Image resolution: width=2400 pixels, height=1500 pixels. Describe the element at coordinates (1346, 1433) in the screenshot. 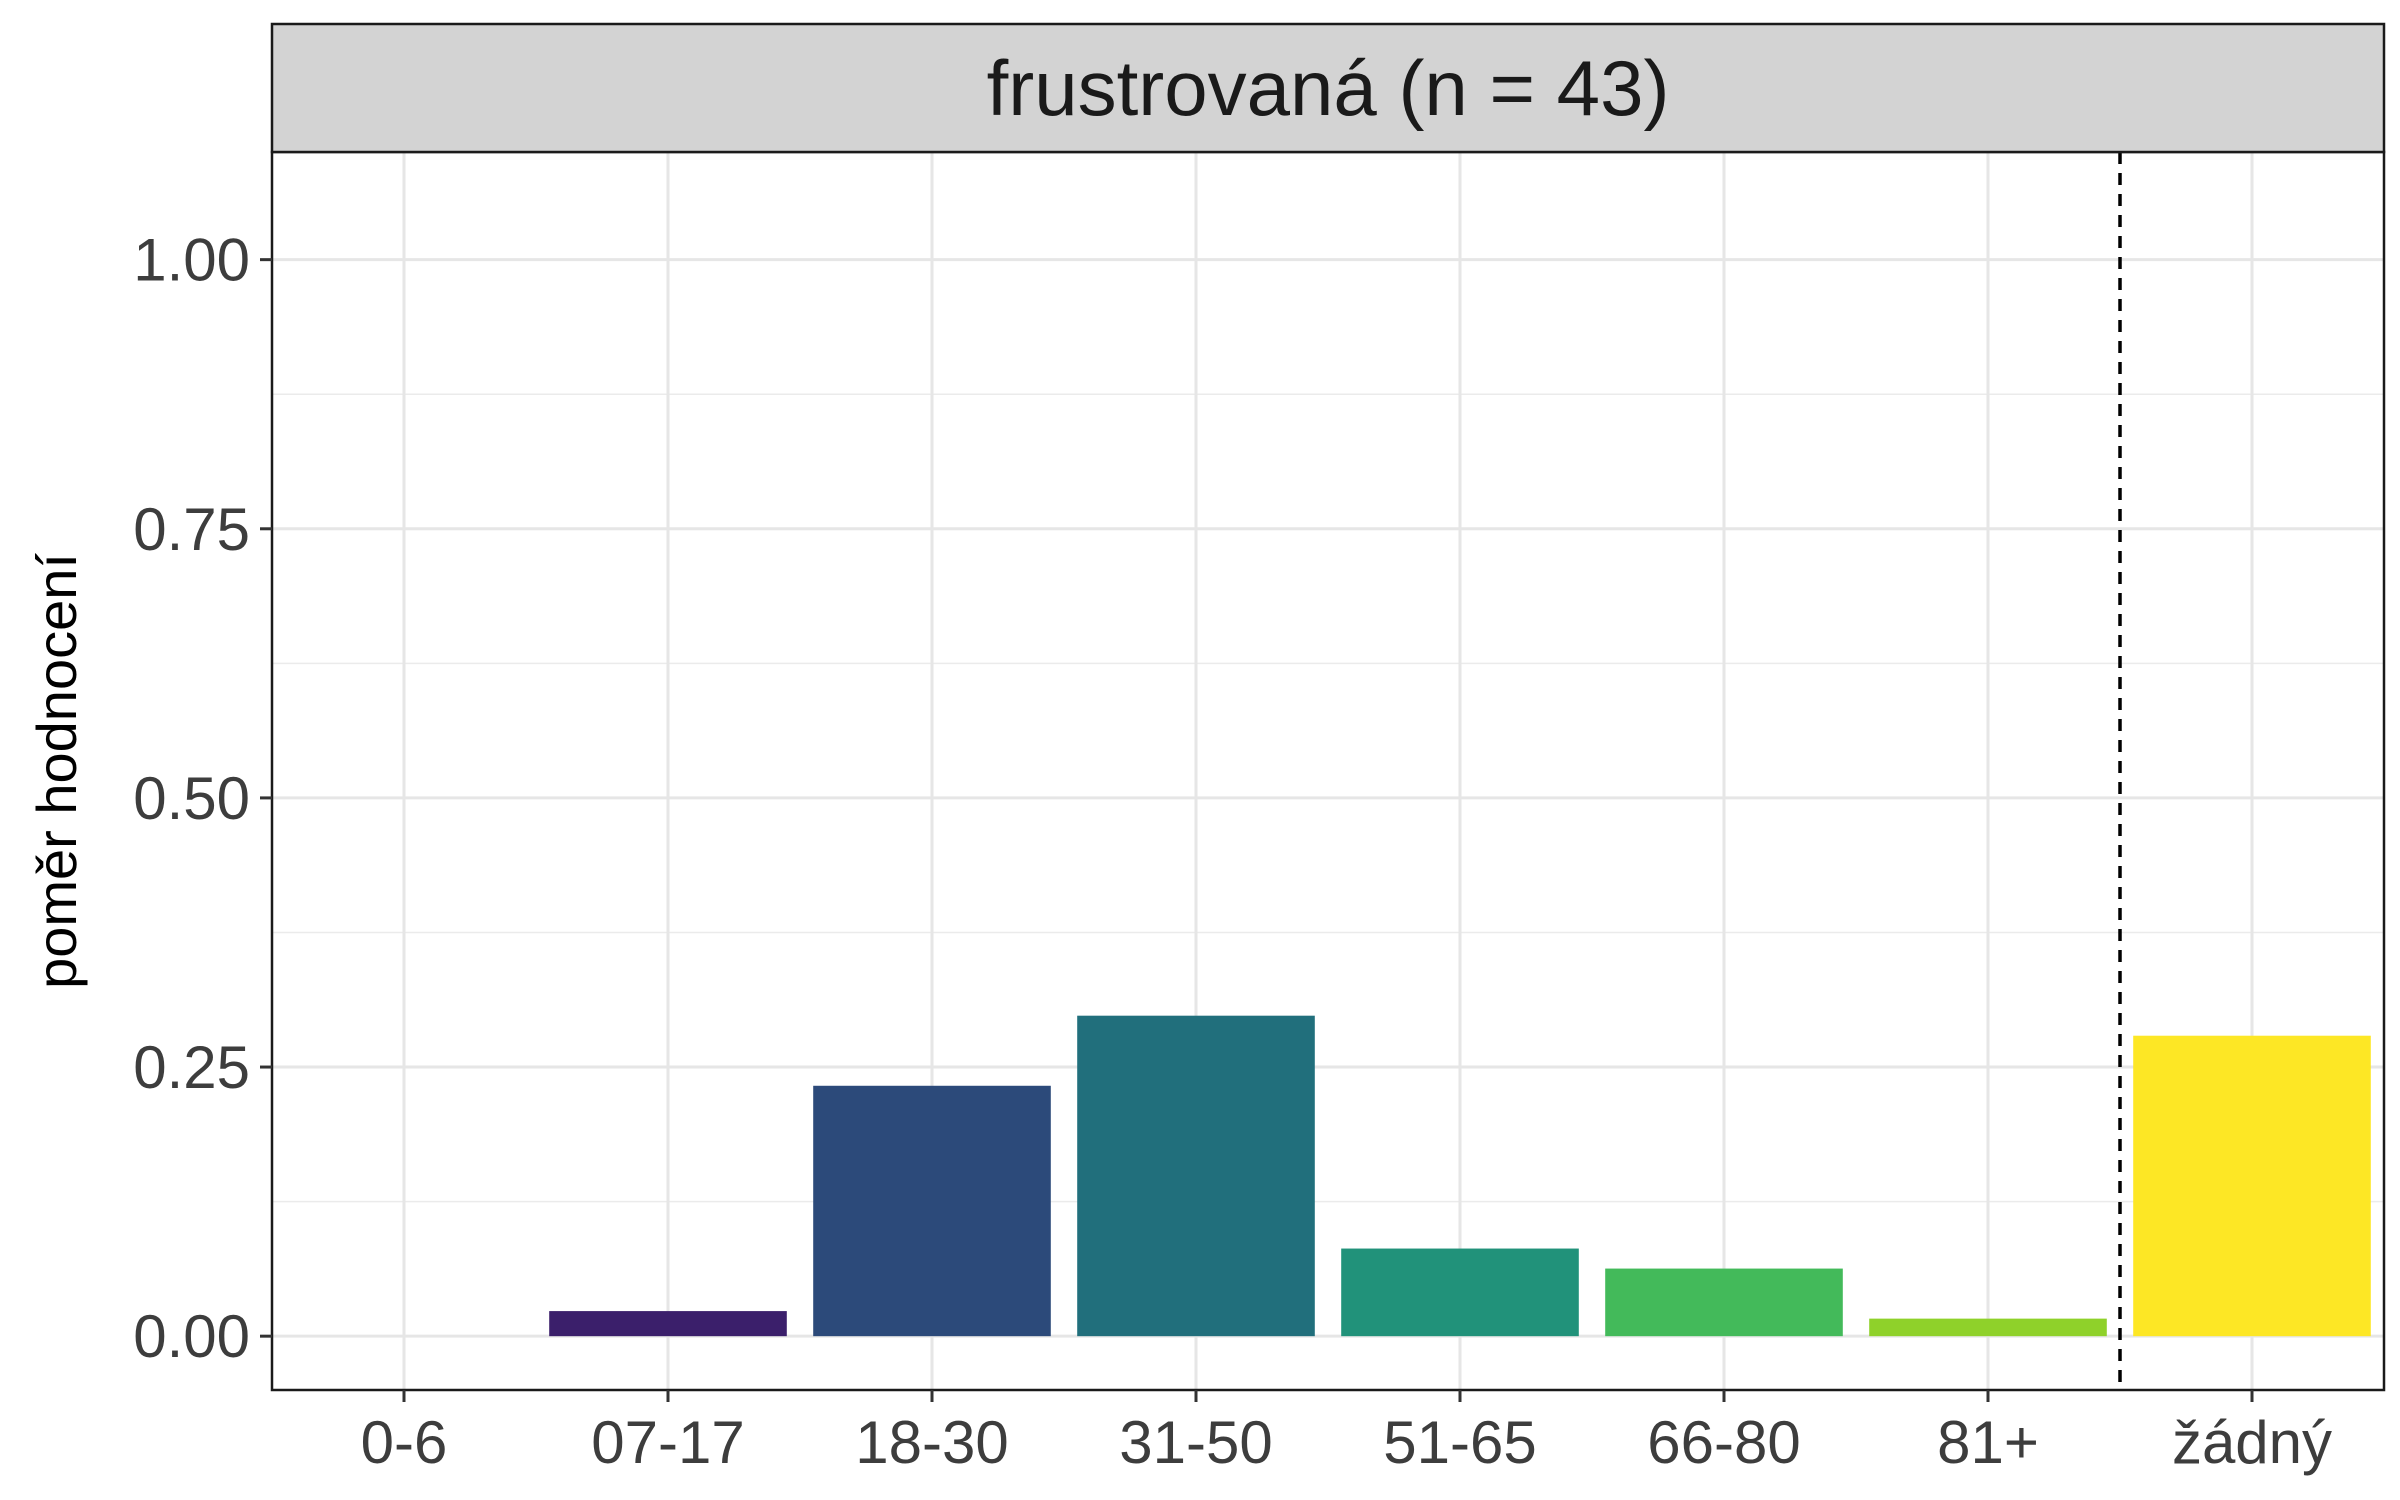

I see `x-axis: 0-6 07-17 18-30 31-50 51-65 66-80 81+ žádný` at that location.